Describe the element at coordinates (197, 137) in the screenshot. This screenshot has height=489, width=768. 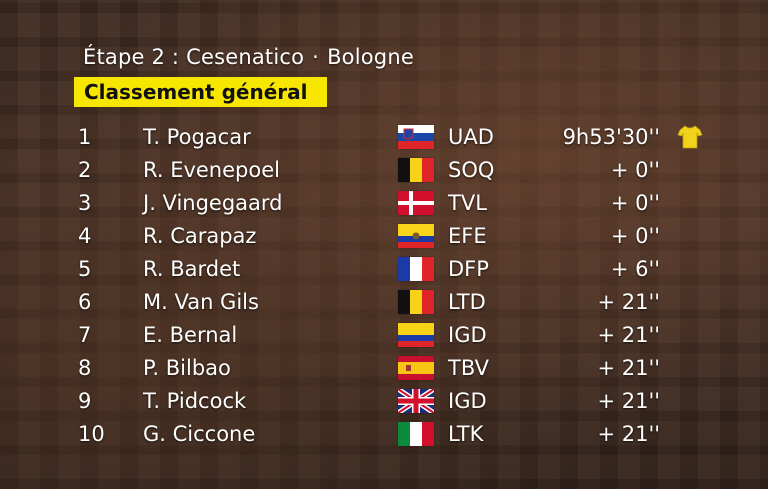
I see `rider-name: T. Pogacar` at that location.